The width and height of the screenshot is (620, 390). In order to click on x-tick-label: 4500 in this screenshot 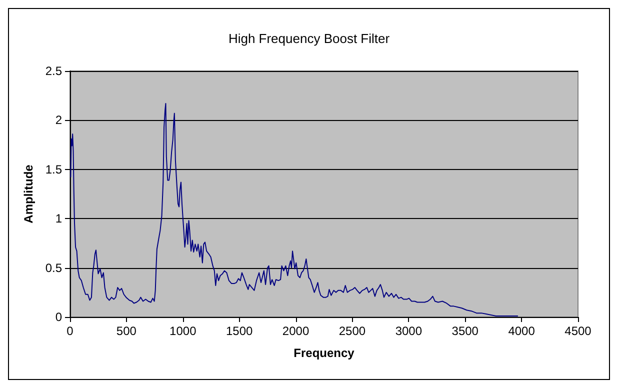, I will do `click(578, 331)`.